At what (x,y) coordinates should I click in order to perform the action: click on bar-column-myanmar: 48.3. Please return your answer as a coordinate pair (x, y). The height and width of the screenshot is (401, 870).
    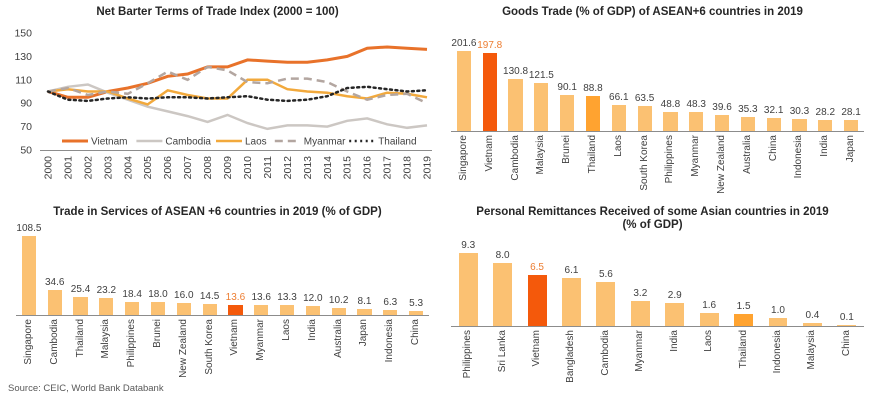
    Looking at the image, I should click on (696, 92).